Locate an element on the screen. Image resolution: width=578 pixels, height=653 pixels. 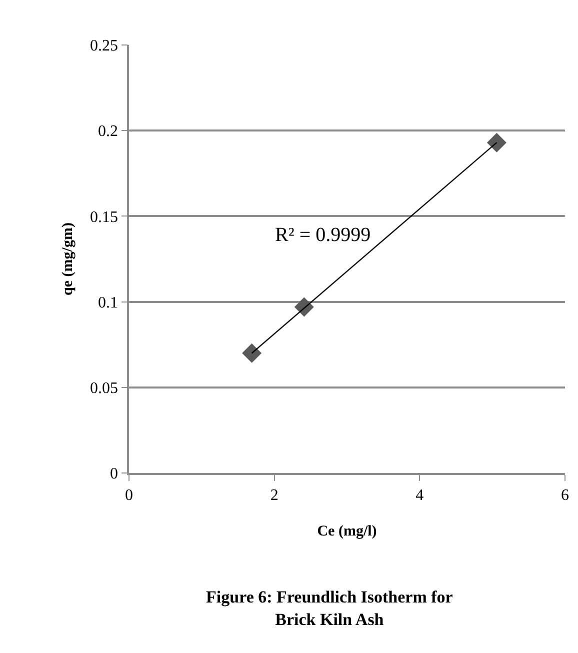
annotation: R² = 0.9999 is located at coordinates (323, 235).